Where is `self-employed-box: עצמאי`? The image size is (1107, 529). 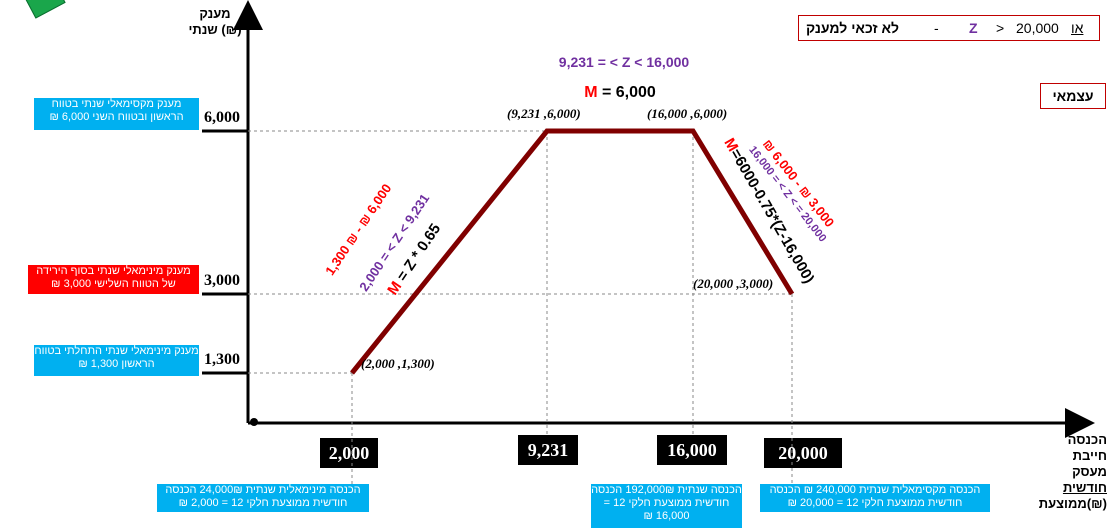
self-employed-box: עצמאי is located at coordinates (1073, 96).